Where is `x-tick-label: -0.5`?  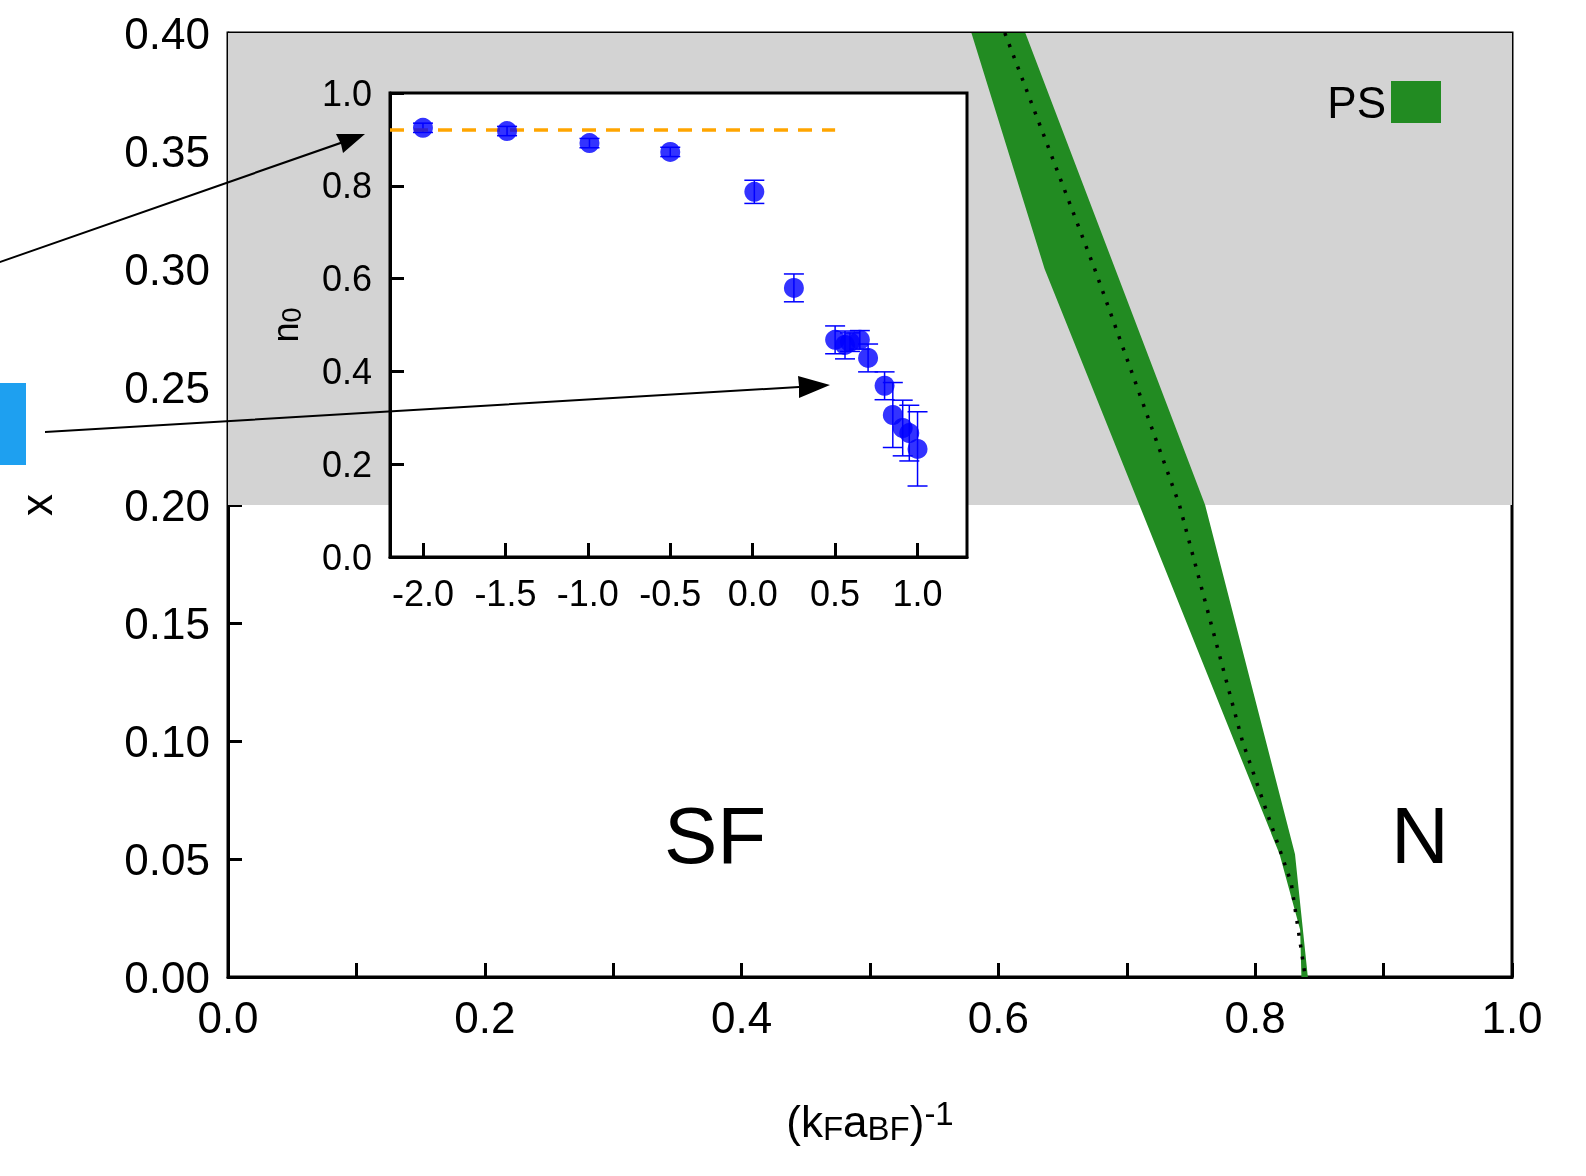 x-tick-label: -0.5 is located at coordinates (670, 593).